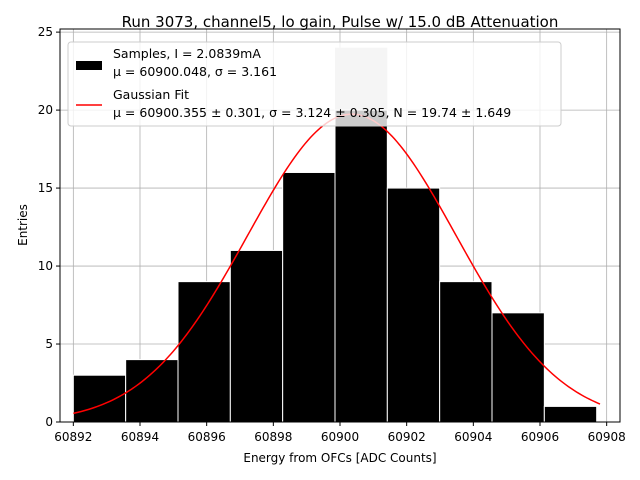  What do you see at coordinates (340, 437) in the screenshot?
I see `x-tick-label: 60900` at bounding box center [340, 437].